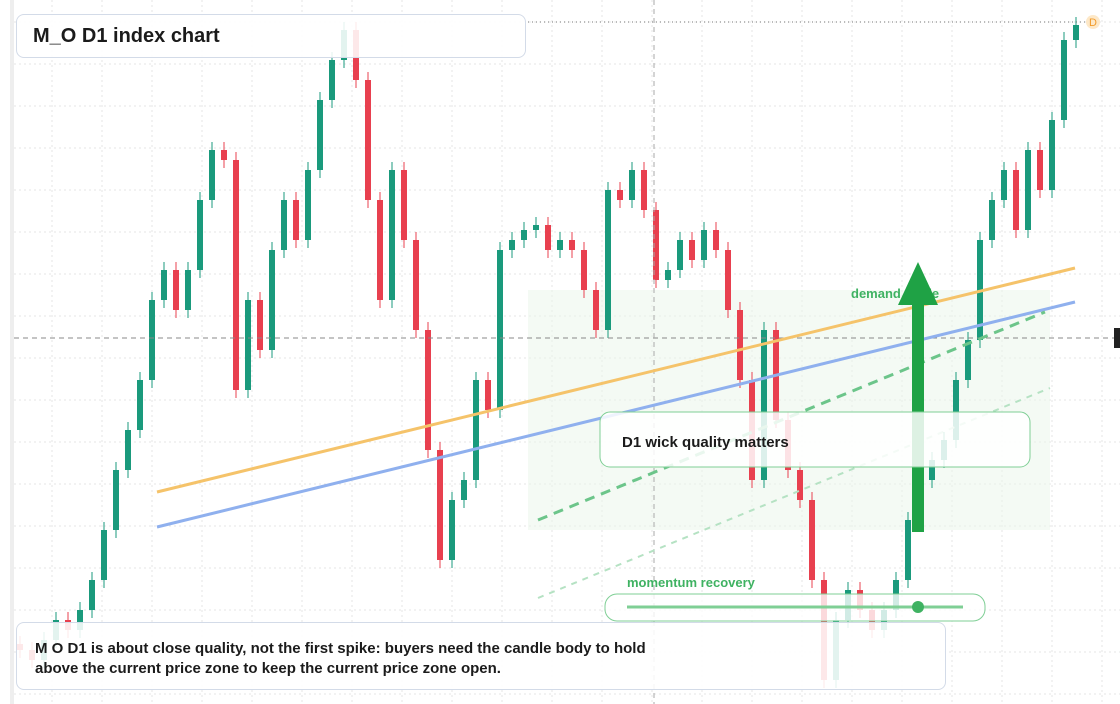 Image resolution: width=1120 pixels, height=704 pixels. Describe the element at coordinates (1117, 338) in the screenshot. I see `price-tag` at that location.